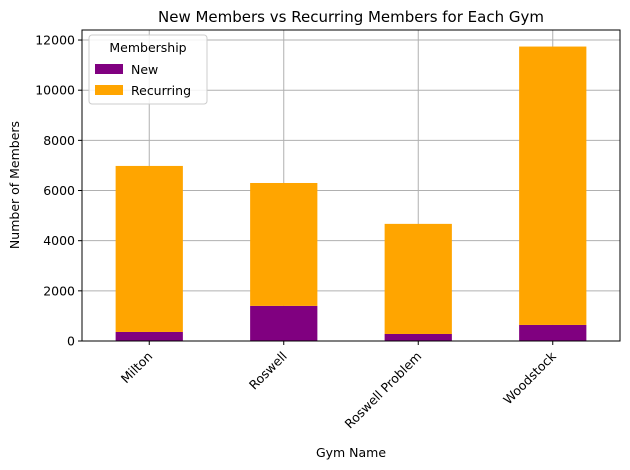 The image size is (630, 470). Describe the element at coordinates (109, 69) in the screenshot. I see `legend-swatch-new` at that location.